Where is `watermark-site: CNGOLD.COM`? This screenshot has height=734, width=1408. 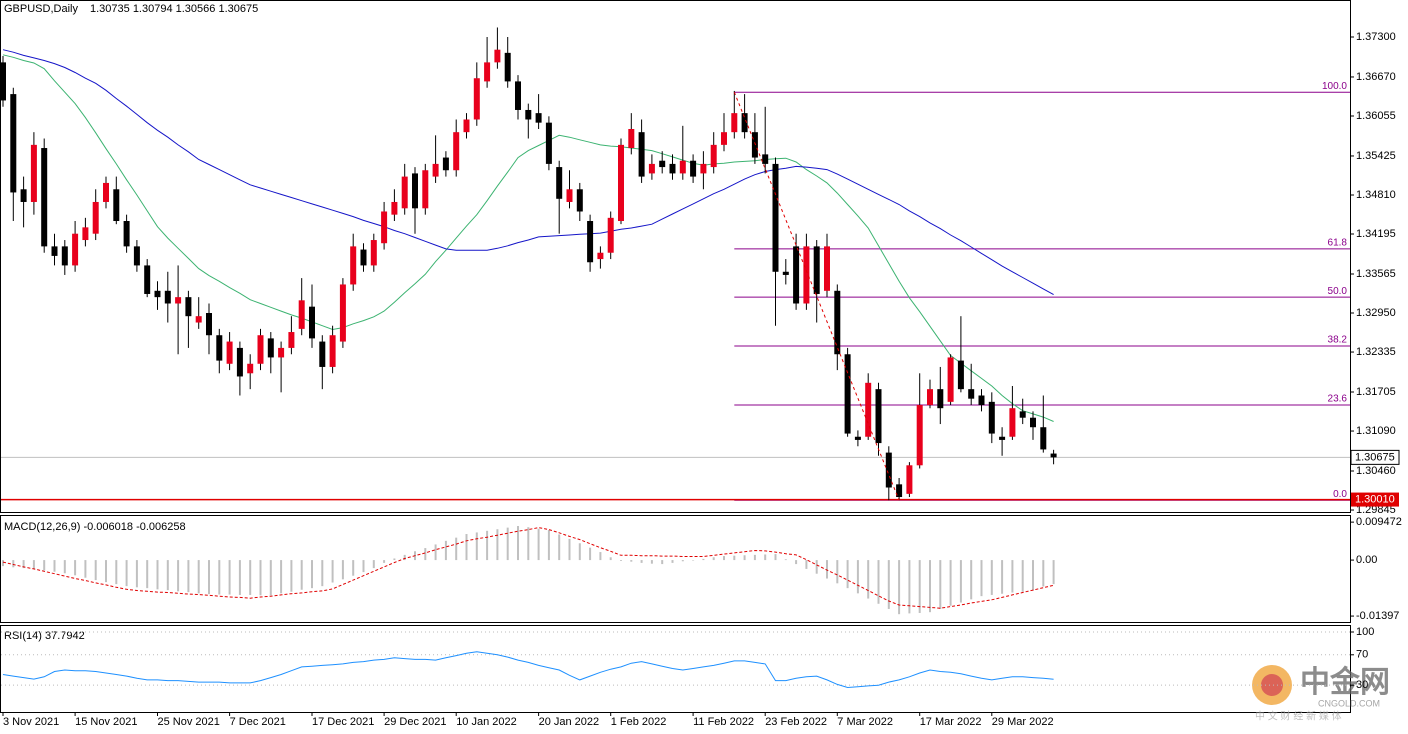
watermark-site: CNGOLD.COM is located at coordinates (1349, 703).